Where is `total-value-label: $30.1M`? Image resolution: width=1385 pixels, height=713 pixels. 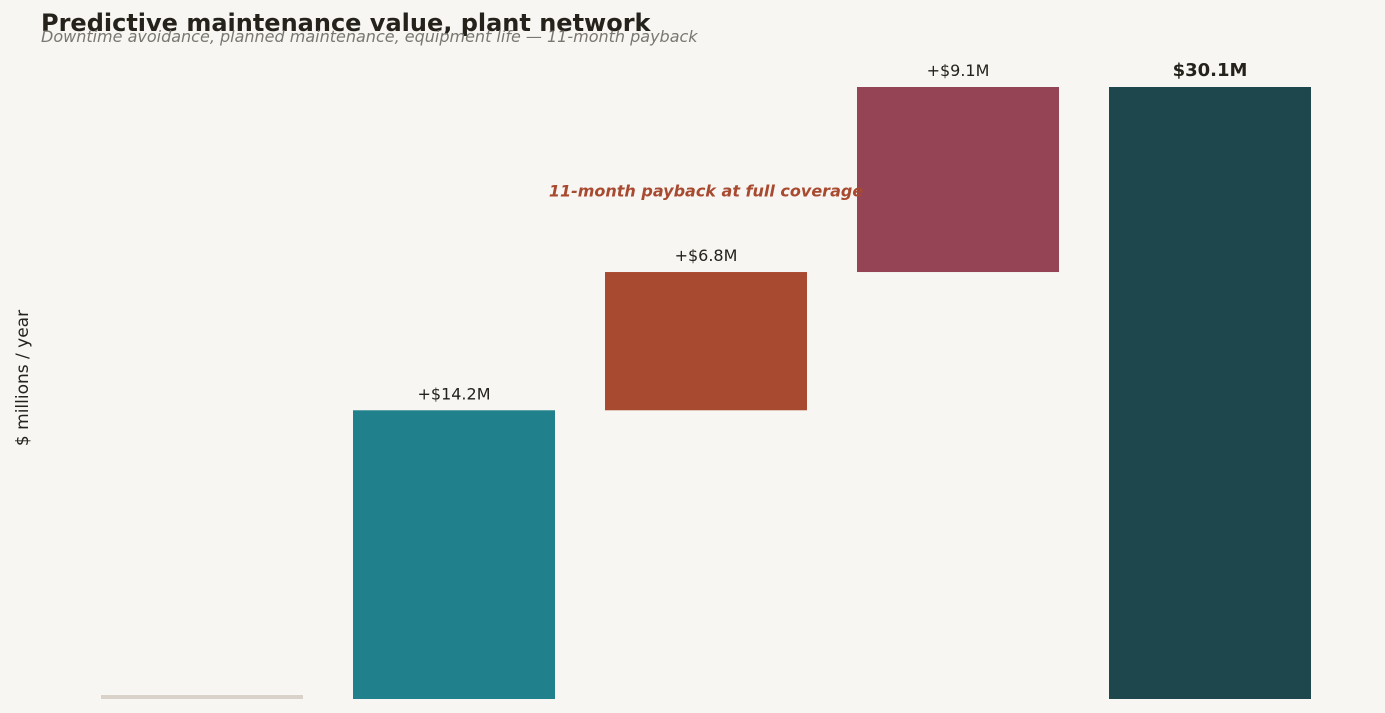
total-value-label: $30.1M is located at coordinates (1210, 70).